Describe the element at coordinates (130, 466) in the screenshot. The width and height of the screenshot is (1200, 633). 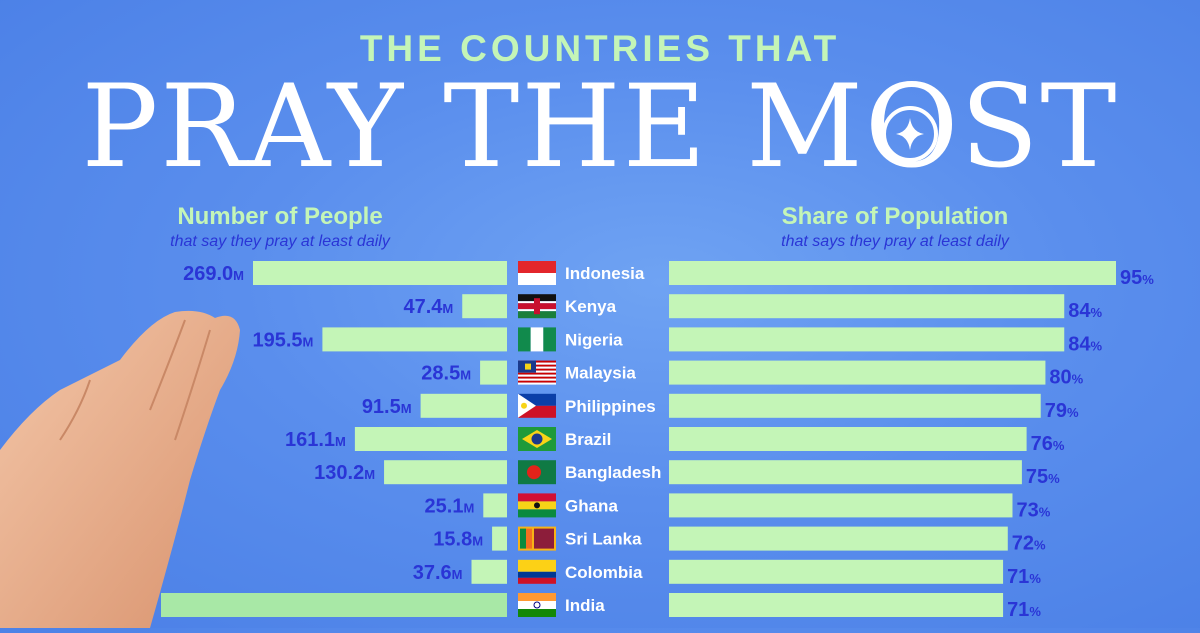
I see `praying-hands-image` at that location.